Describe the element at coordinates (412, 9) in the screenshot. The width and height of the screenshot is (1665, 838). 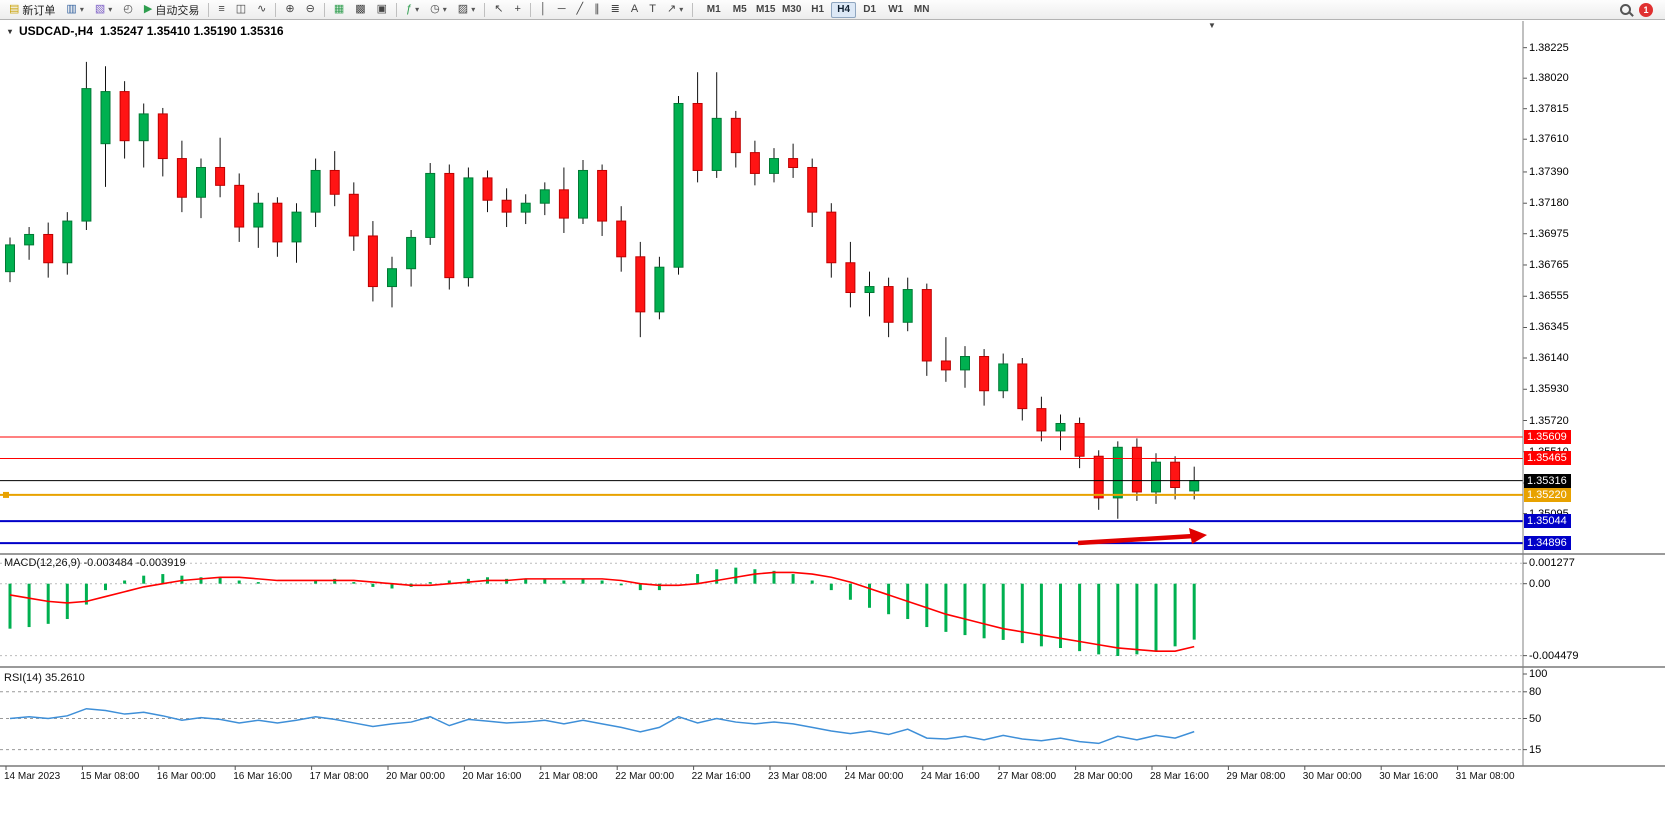
I see `indicators-button: ƒ ▾` at that location.